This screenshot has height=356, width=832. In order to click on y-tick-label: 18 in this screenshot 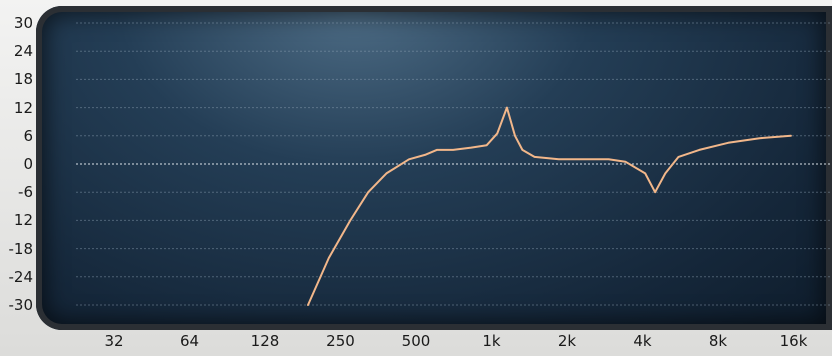, I will do `click(23, 79)`.